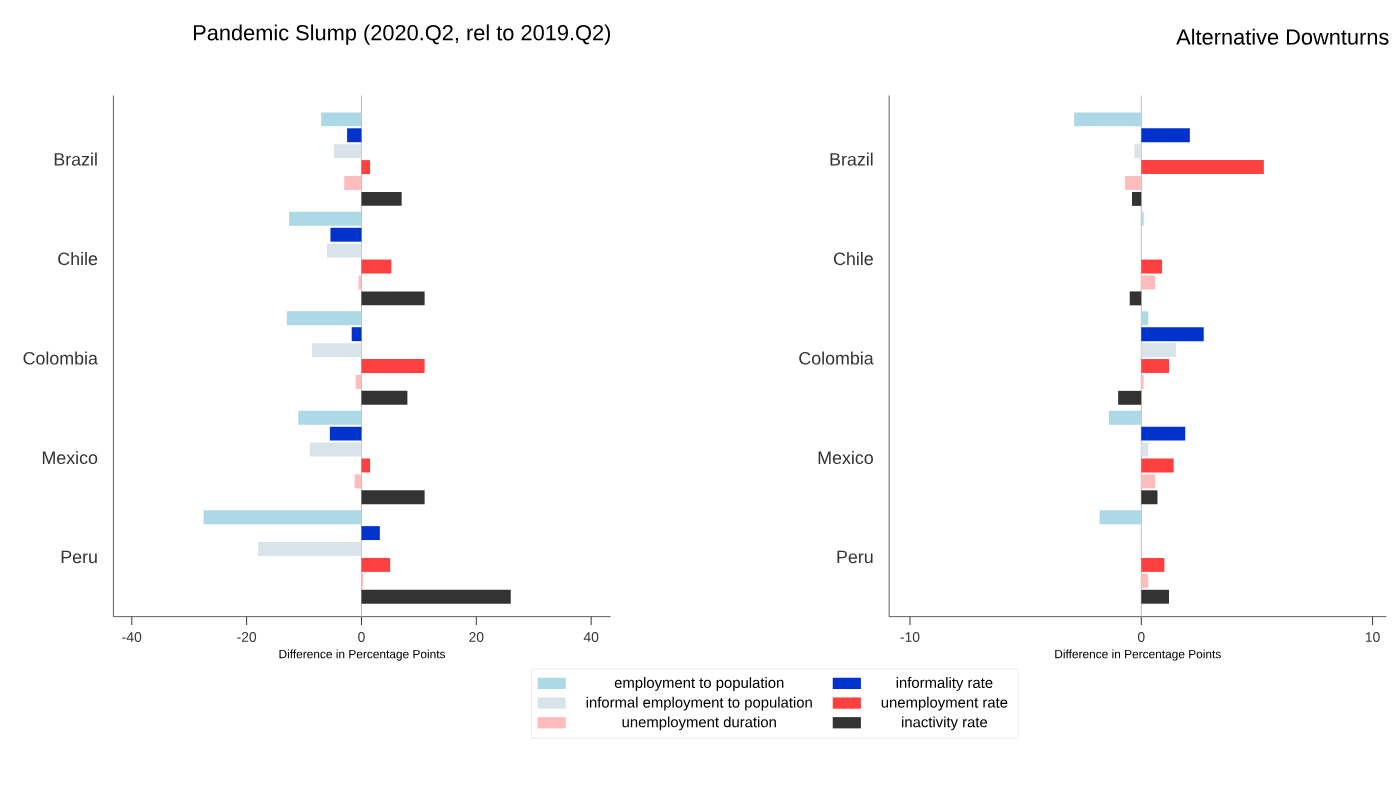 The image size is (1396, 812). Describe the element at coordinates (1282, 36) in the screenshot. I see `chart-title: Alternative Downturns` at that location.